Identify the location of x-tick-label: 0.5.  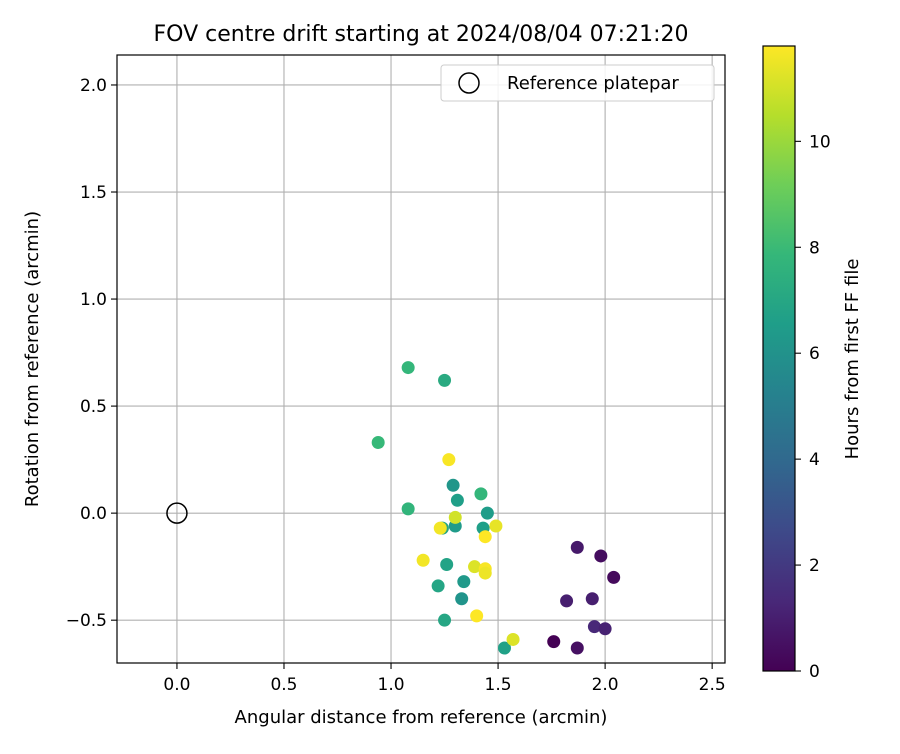
(283, 685).